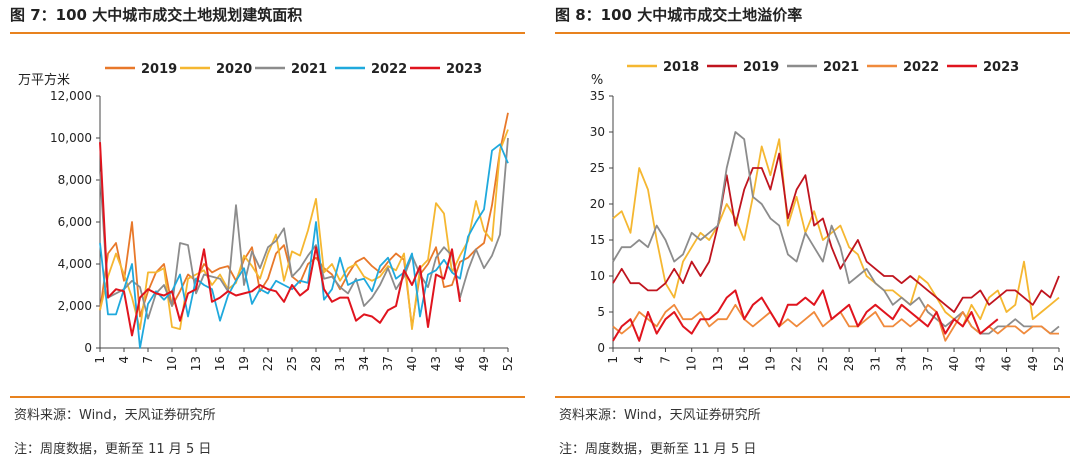 The image size is (1080, 460). Describe the element at coordinates (115, 415) in the screenshot. I see `source-text-left: 资料来源：Wind，天风证券研究所` at that location.